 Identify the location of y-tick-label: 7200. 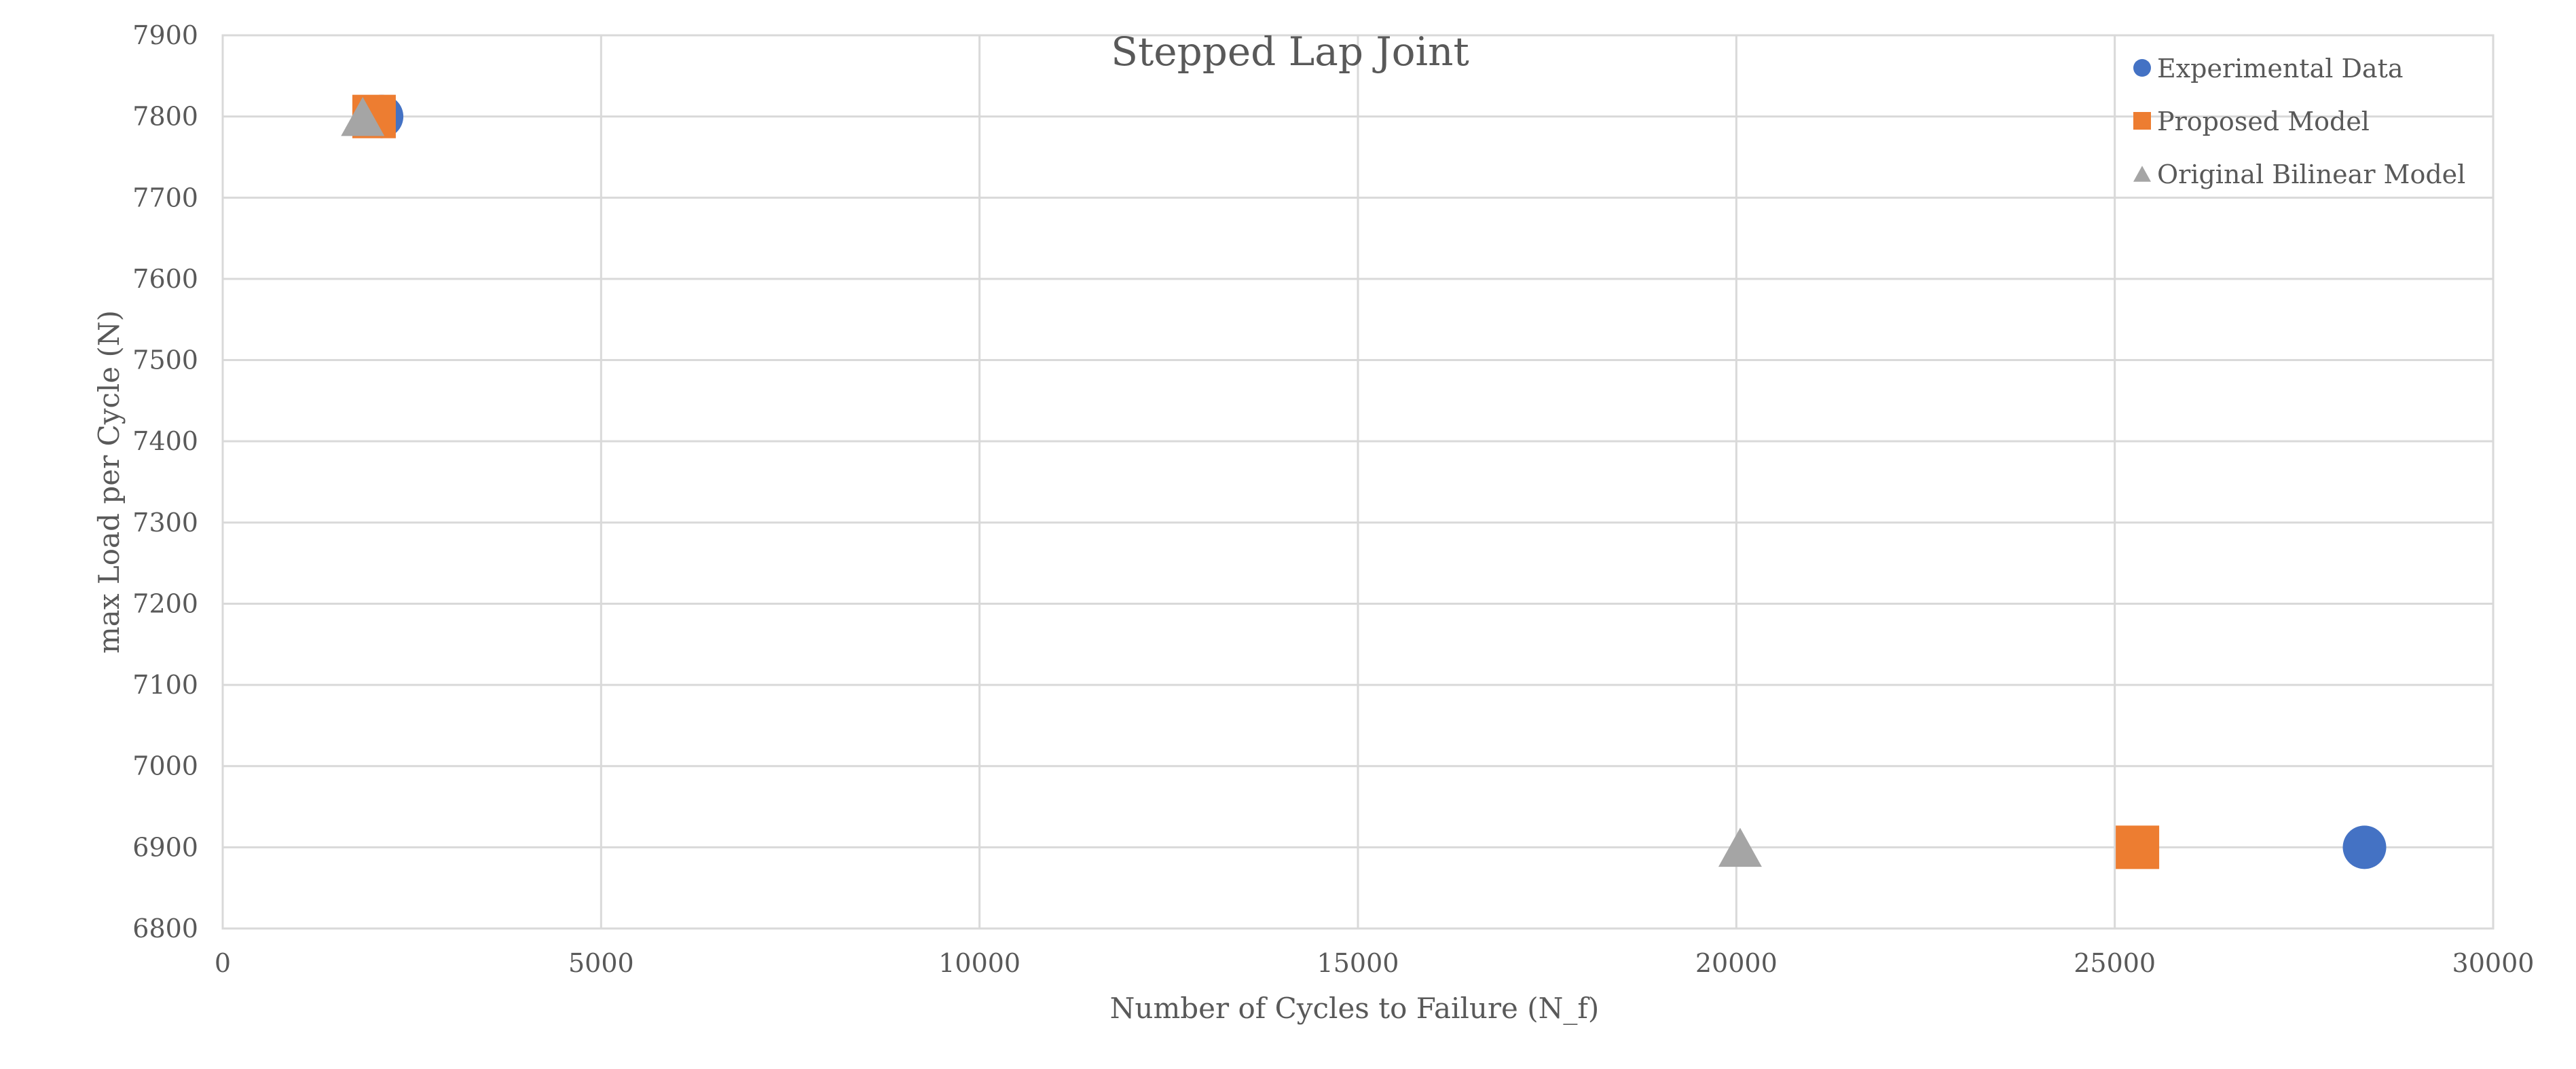
(165, 603).